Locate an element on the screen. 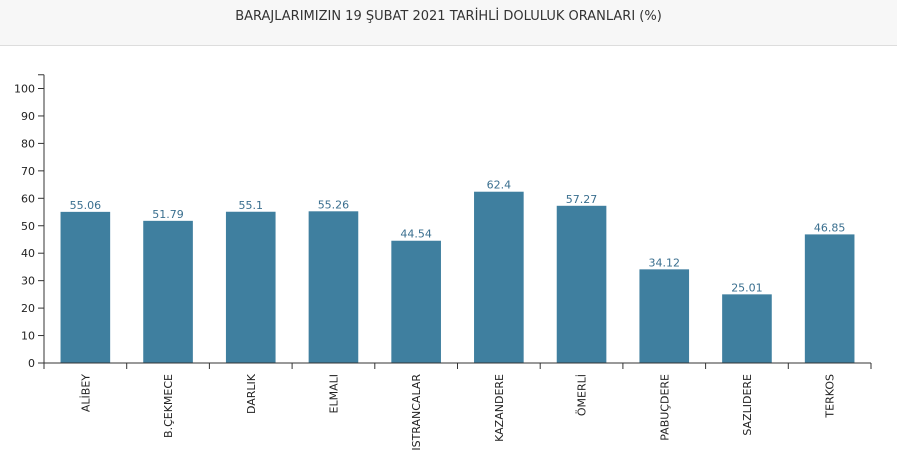 The width and height of the screenshot is (897, 471). data-label: 44.54 is located at coordinates (416, 234).